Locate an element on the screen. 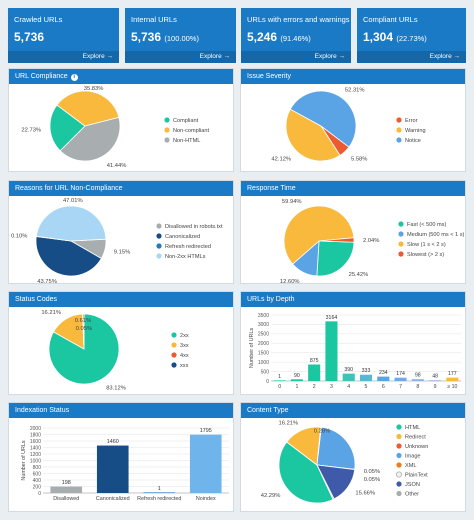 The image size is (474, 520). bar-refresh-redirected is located at coordinates (159, 492).